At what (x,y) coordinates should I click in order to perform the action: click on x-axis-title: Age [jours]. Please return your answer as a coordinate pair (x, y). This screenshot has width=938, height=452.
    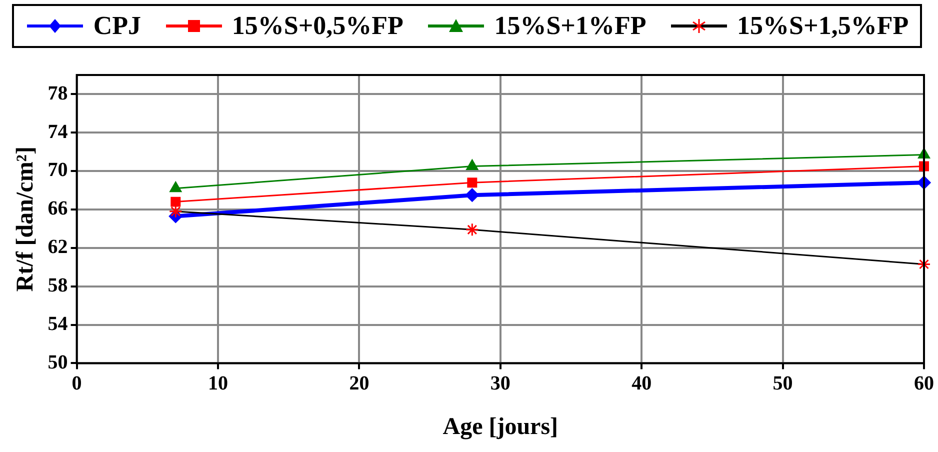
    Looking at the image, I should click on (500, 427).